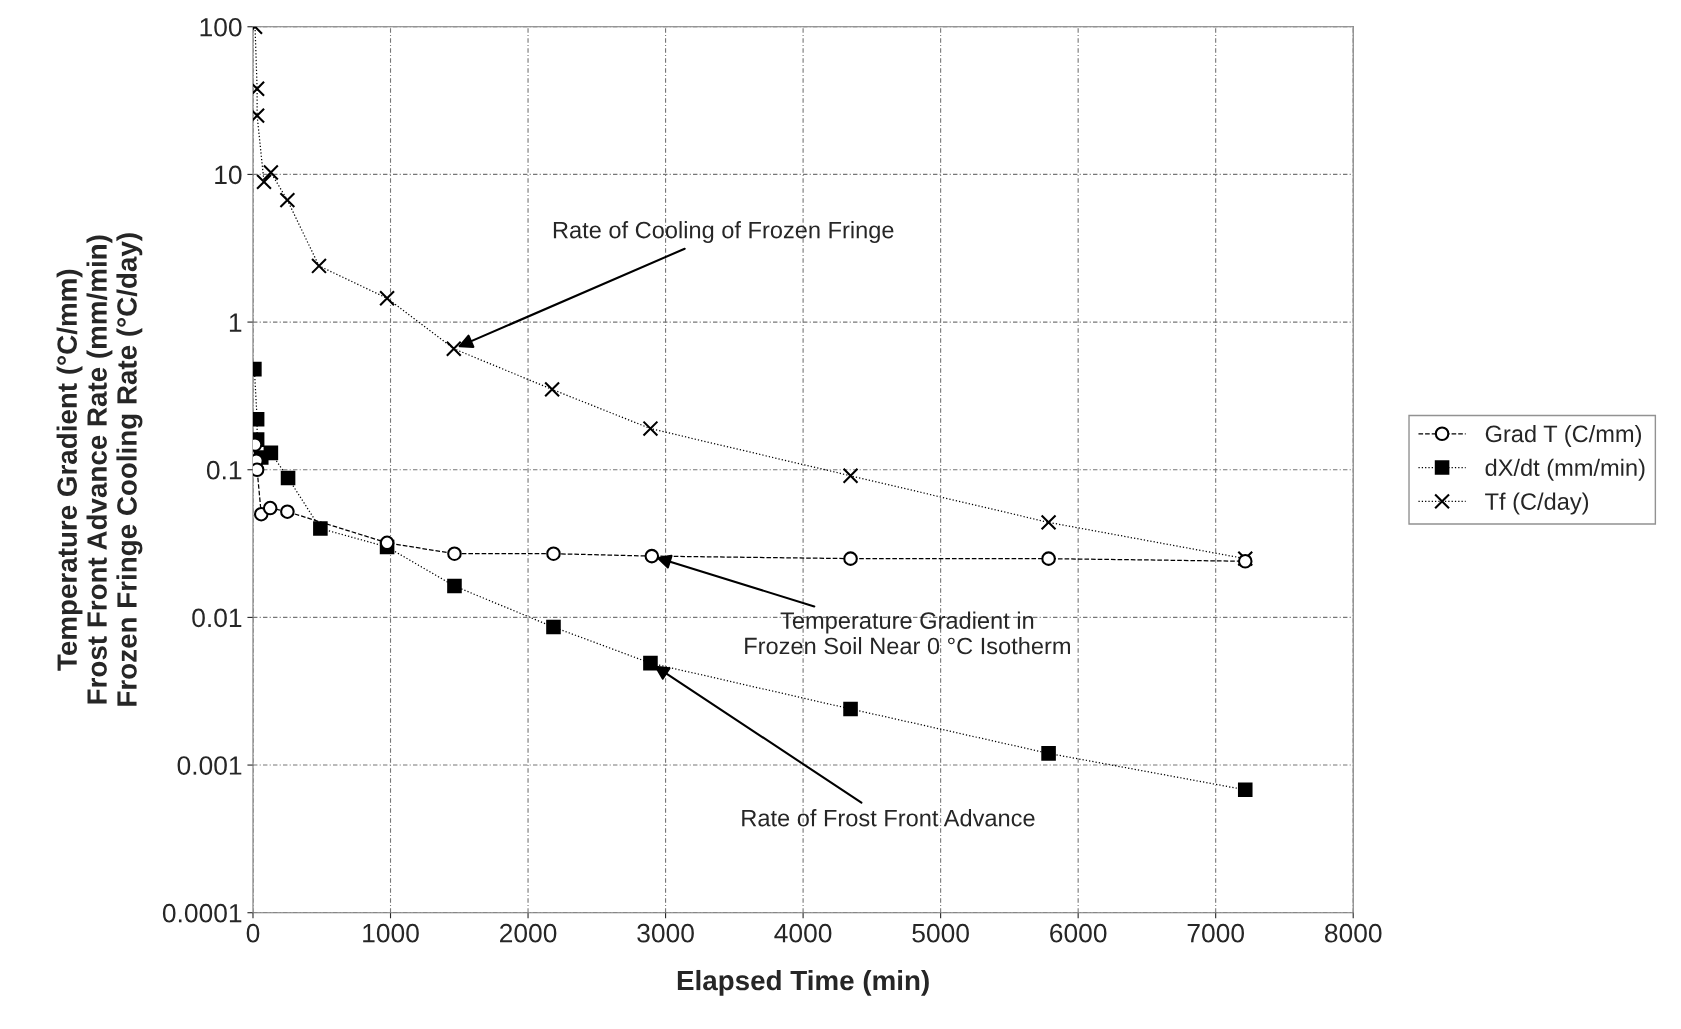 The image size is (1681, 1029). Describe the element at coordinates (228, 175) in the screenshot. I see `y-tick-label: 10` at that location.